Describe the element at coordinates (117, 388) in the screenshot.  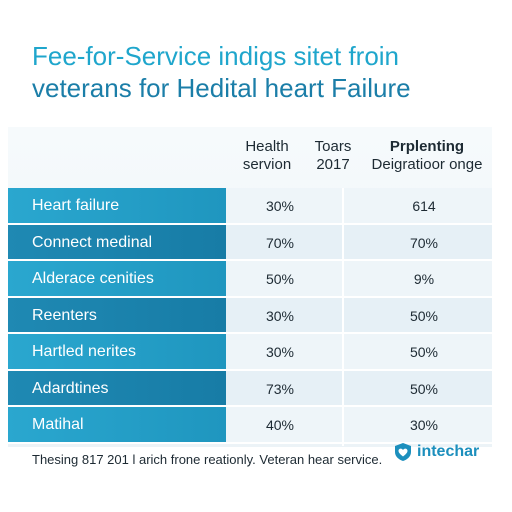
I see `row-label: Adardtines` at that location.